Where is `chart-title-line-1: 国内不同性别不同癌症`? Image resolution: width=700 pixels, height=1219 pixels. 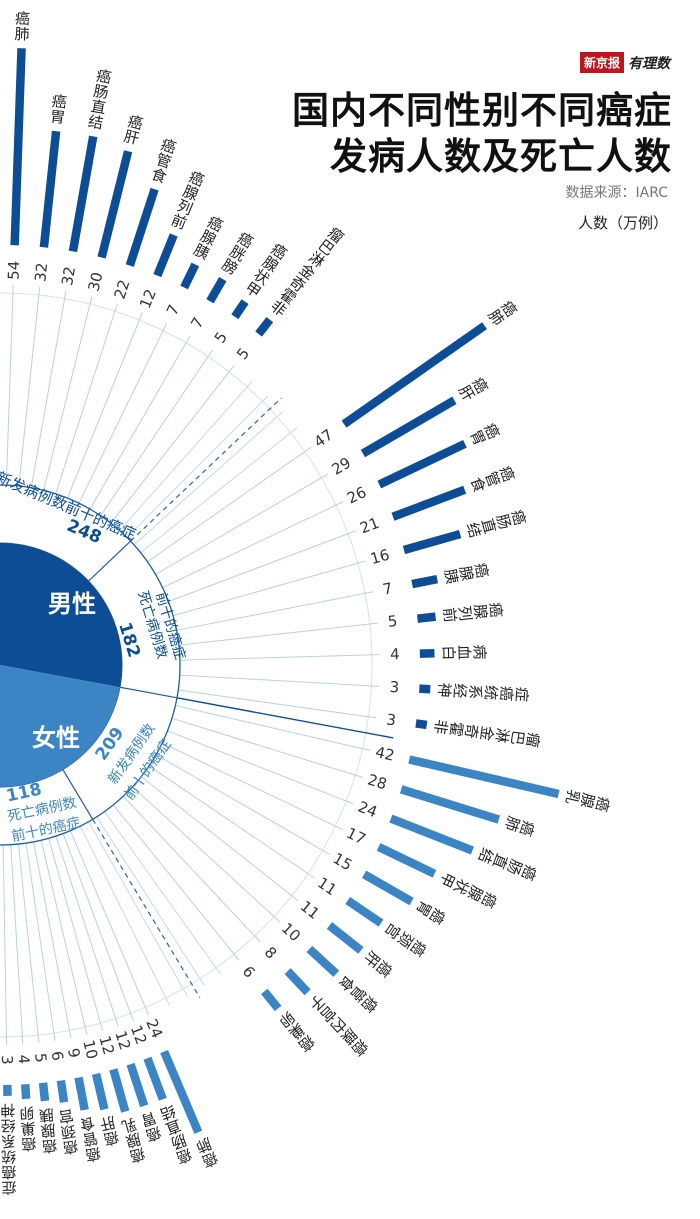 chart-title-line-1: 国内不同性别不同癌症 is located at coordinates (482, 110).